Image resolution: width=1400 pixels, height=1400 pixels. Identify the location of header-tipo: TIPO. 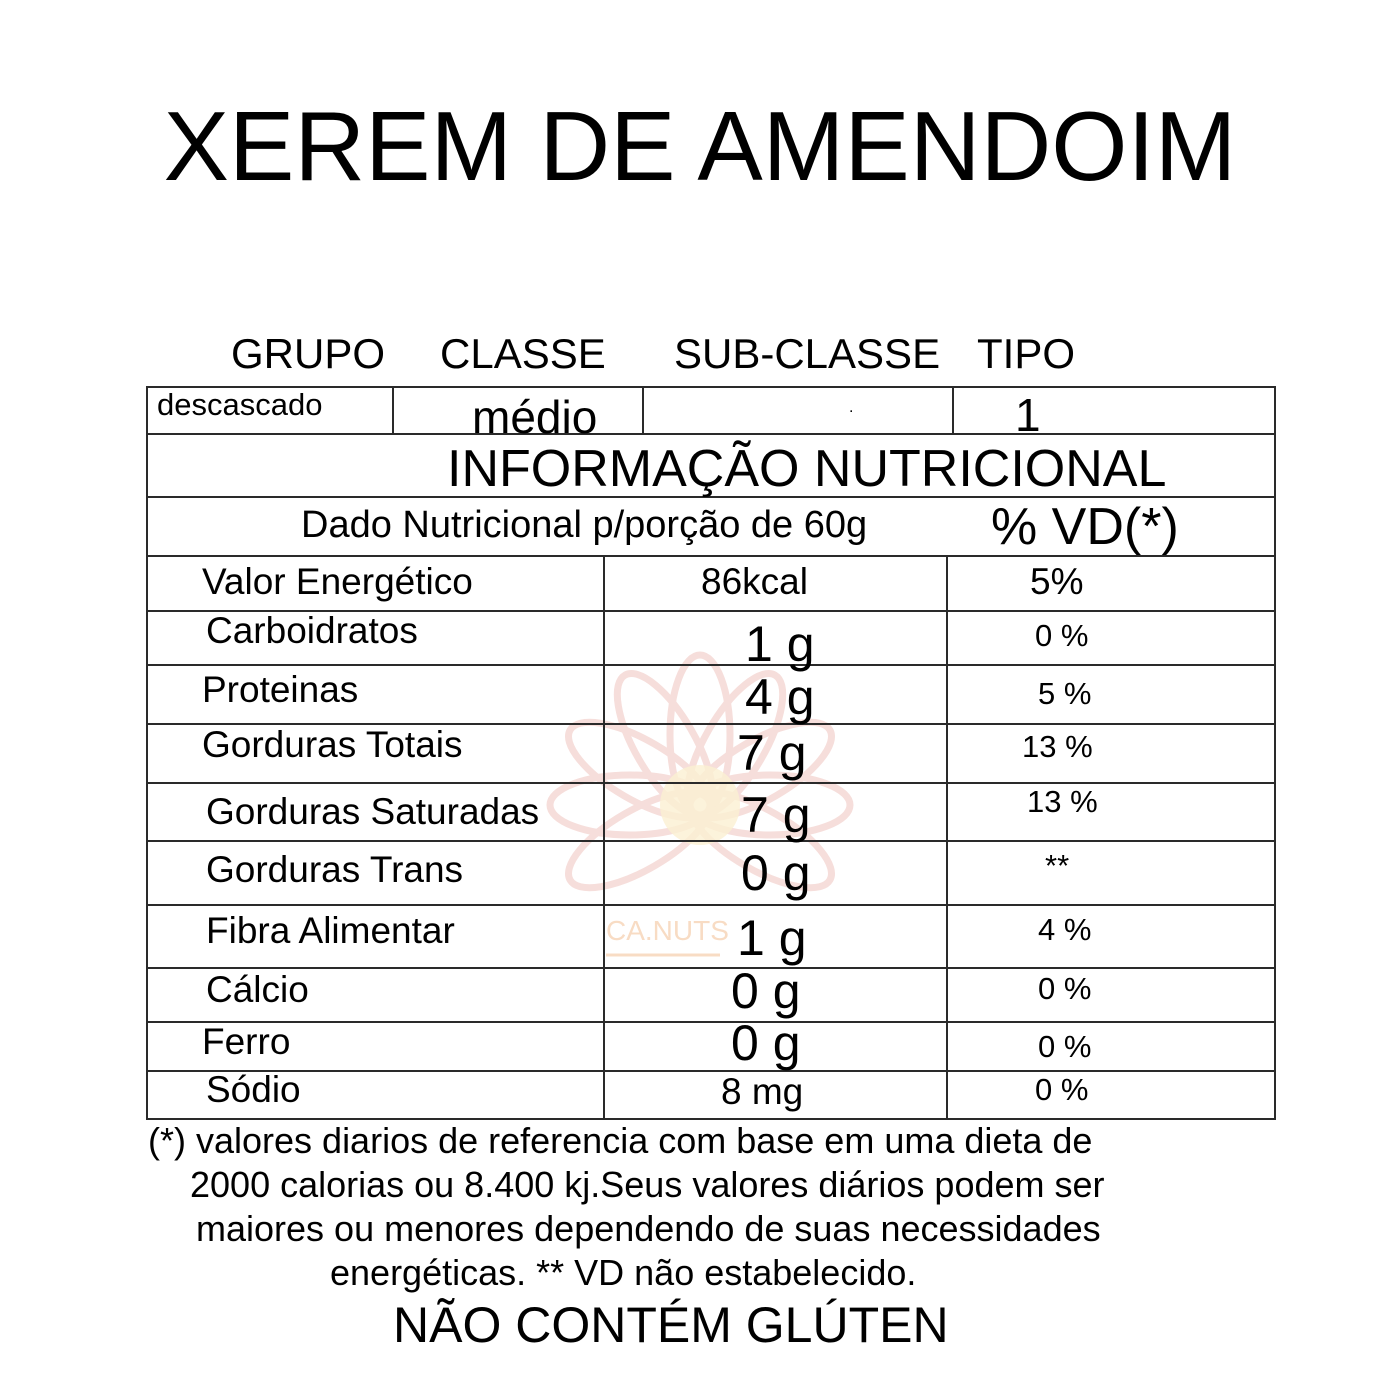
(1026, 353).